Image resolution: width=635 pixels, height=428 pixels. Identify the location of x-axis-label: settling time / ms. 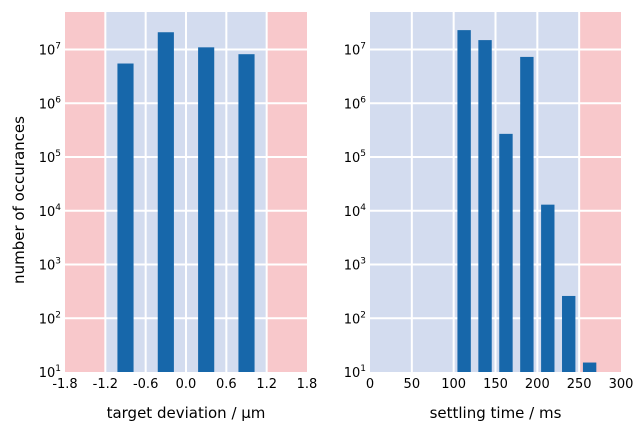
(496, 413).